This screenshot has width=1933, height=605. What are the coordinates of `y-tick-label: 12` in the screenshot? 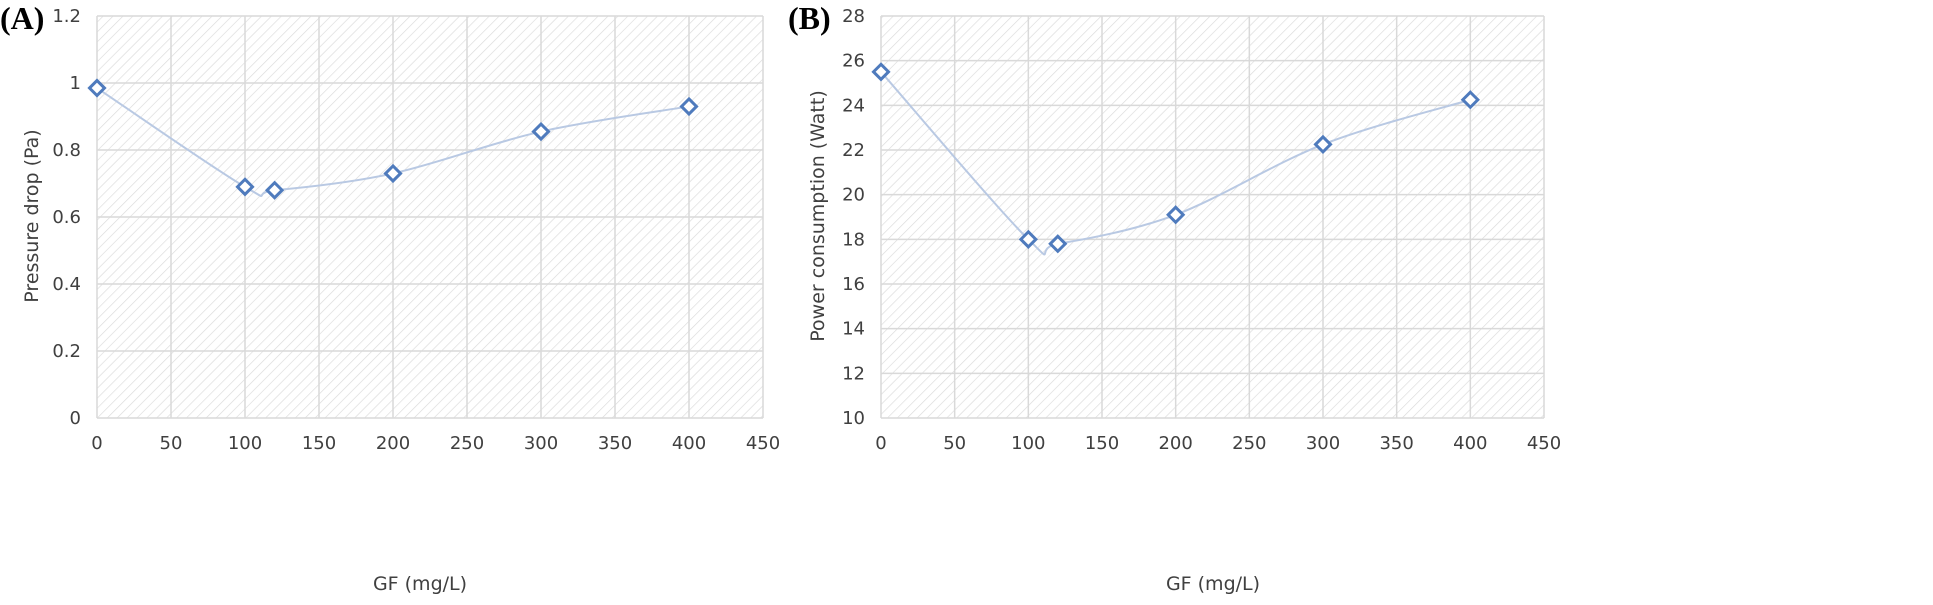 It's located at (853, 373).